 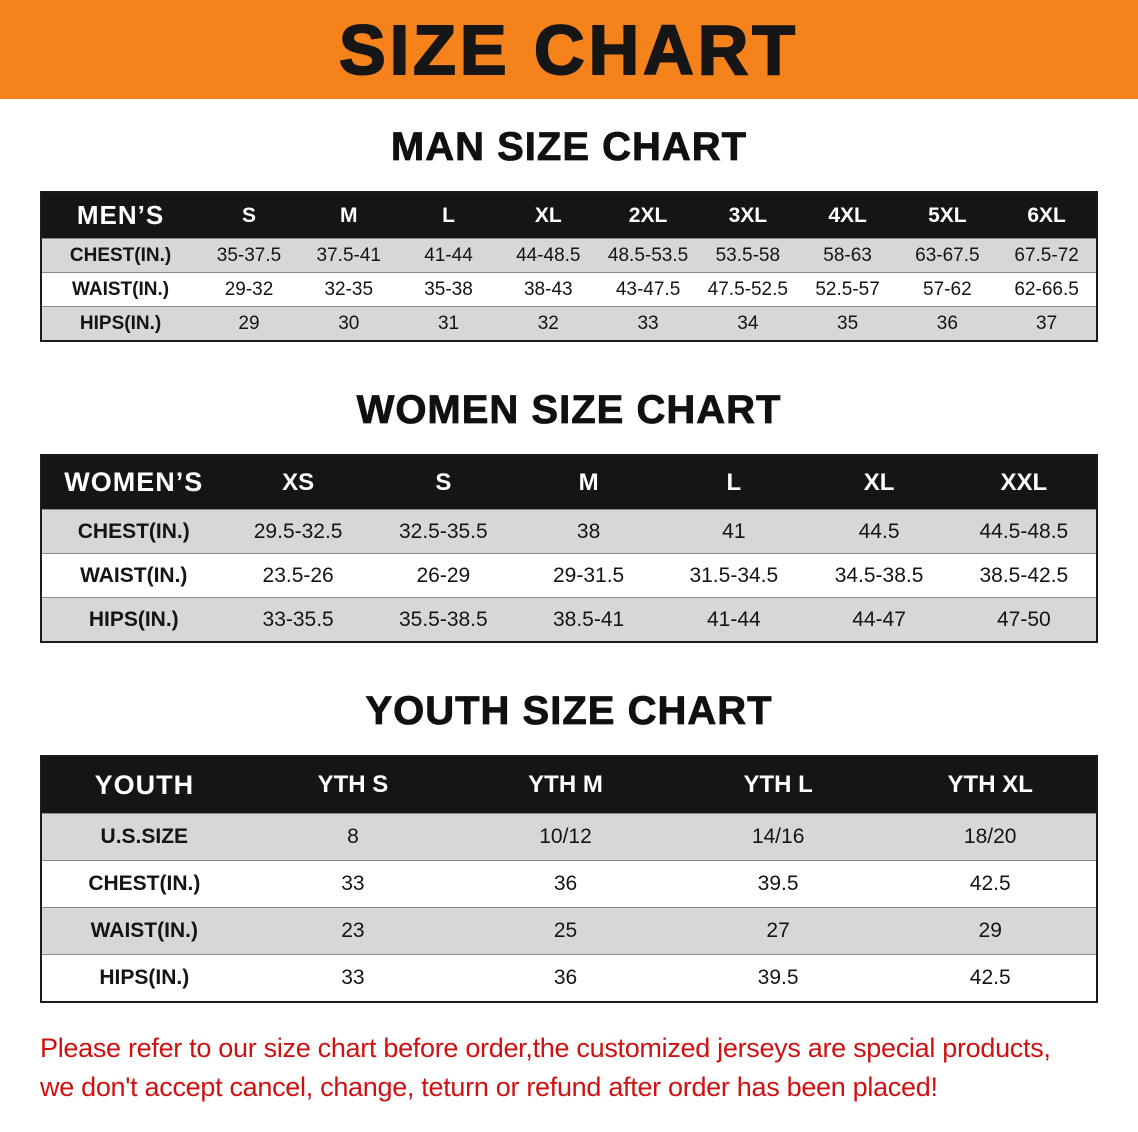 I want to click on measurement-row: HIPS(IN.) 29 30 31 32 33 34 35 36 37, so click(x=569, y=323).